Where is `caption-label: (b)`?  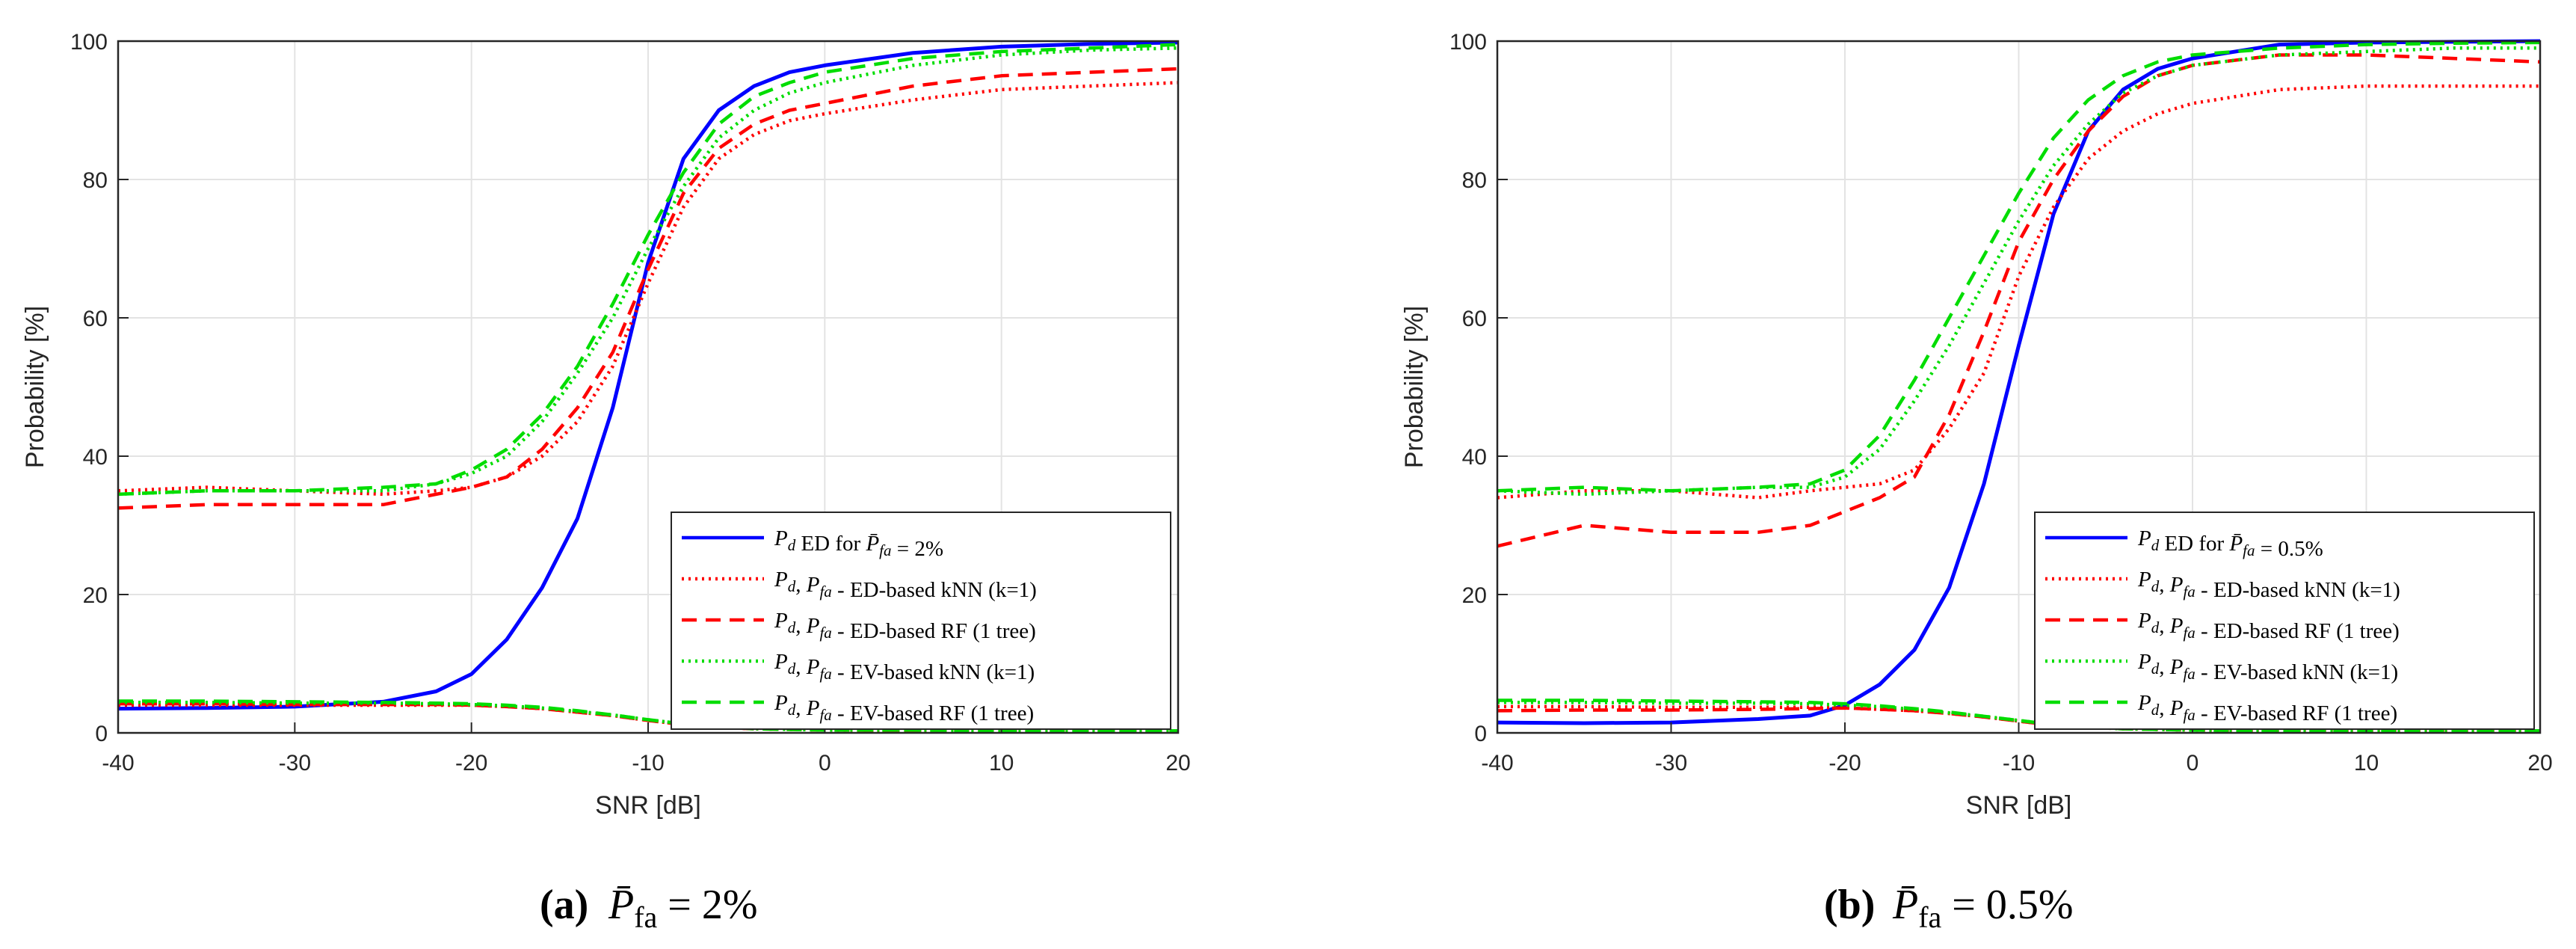 caption-label: (b) is located at coordinates (1849, 905).